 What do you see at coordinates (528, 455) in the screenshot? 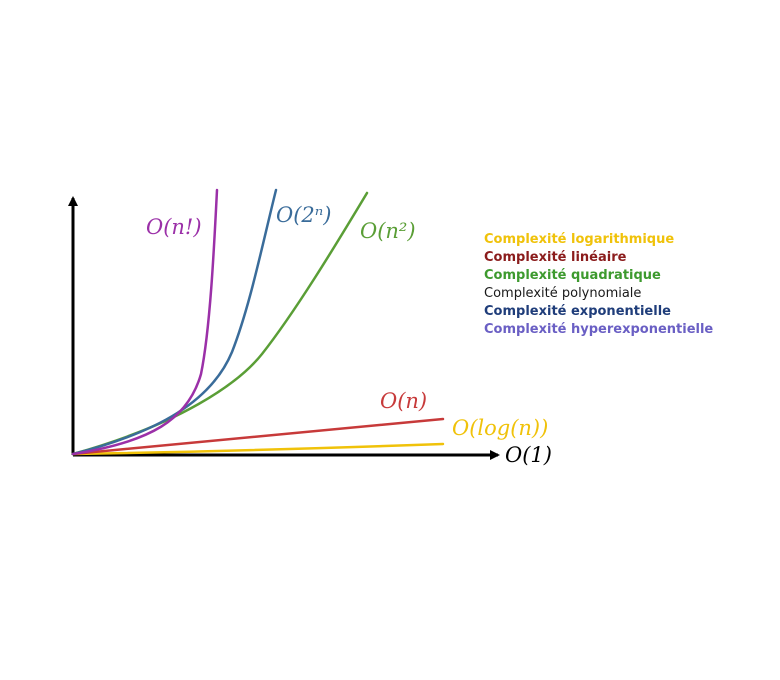
I see `label-constant: O(1)` at bounding box center [528, 455].